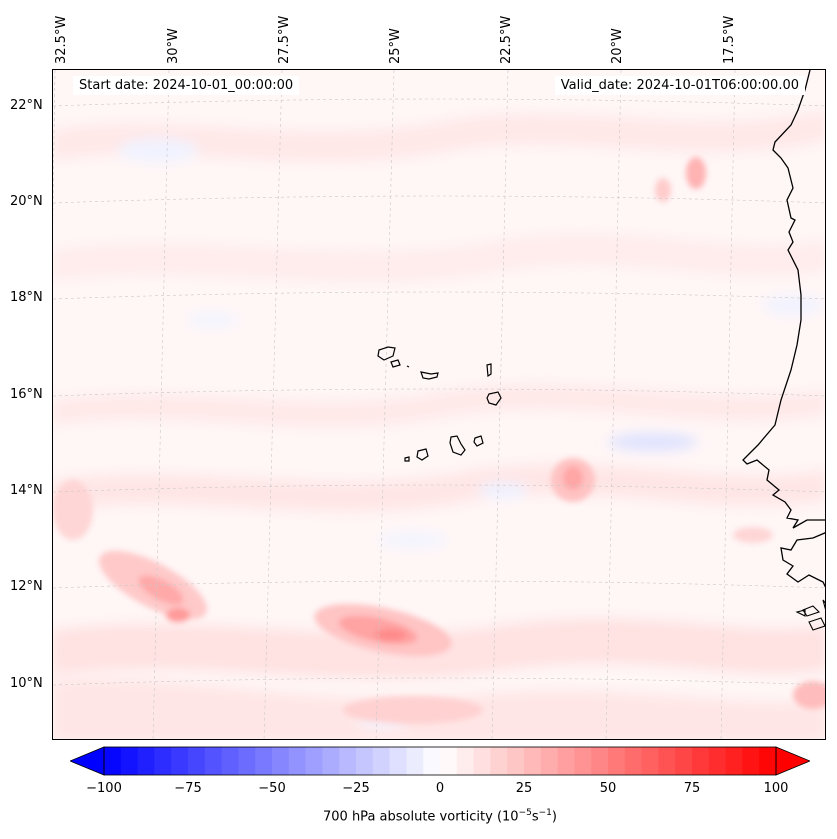  I want to click on lon-label-25w: 25°W, so click(395, 46).